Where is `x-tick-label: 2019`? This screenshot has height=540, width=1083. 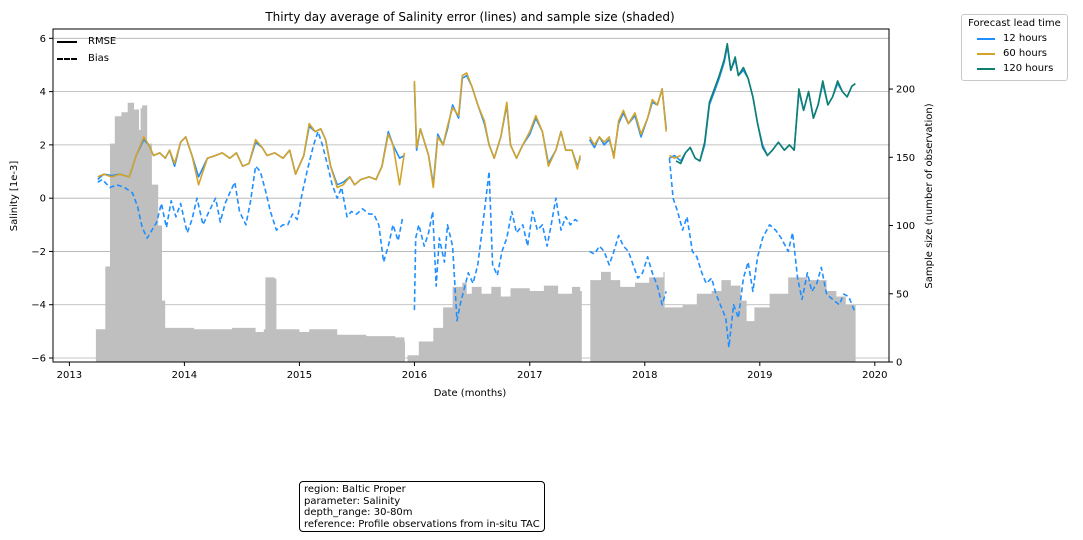
x-tick-label: 2019 is located at coordinates (759, 375).